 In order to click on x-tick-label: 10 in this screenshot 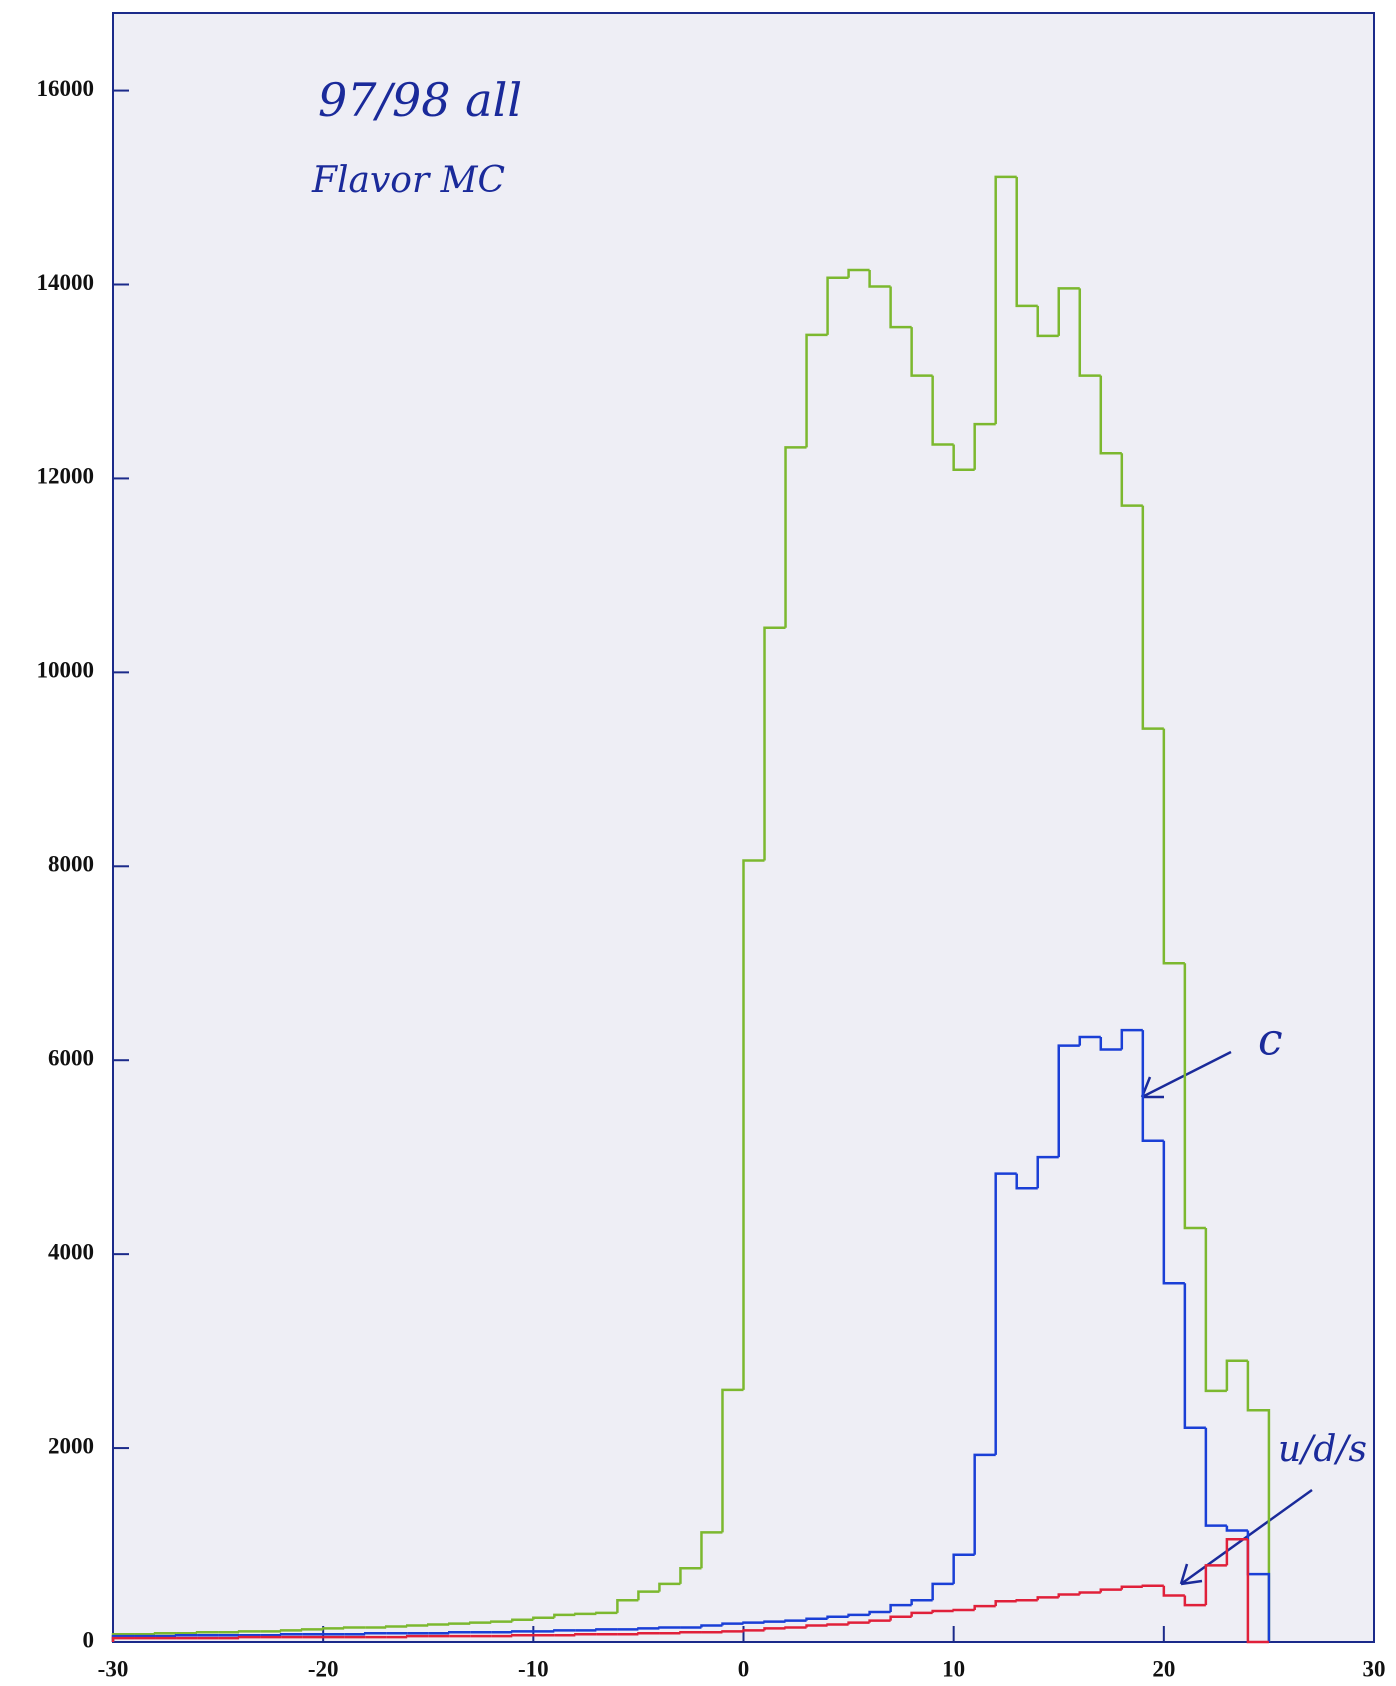, I will do `click(953, 1668)`.